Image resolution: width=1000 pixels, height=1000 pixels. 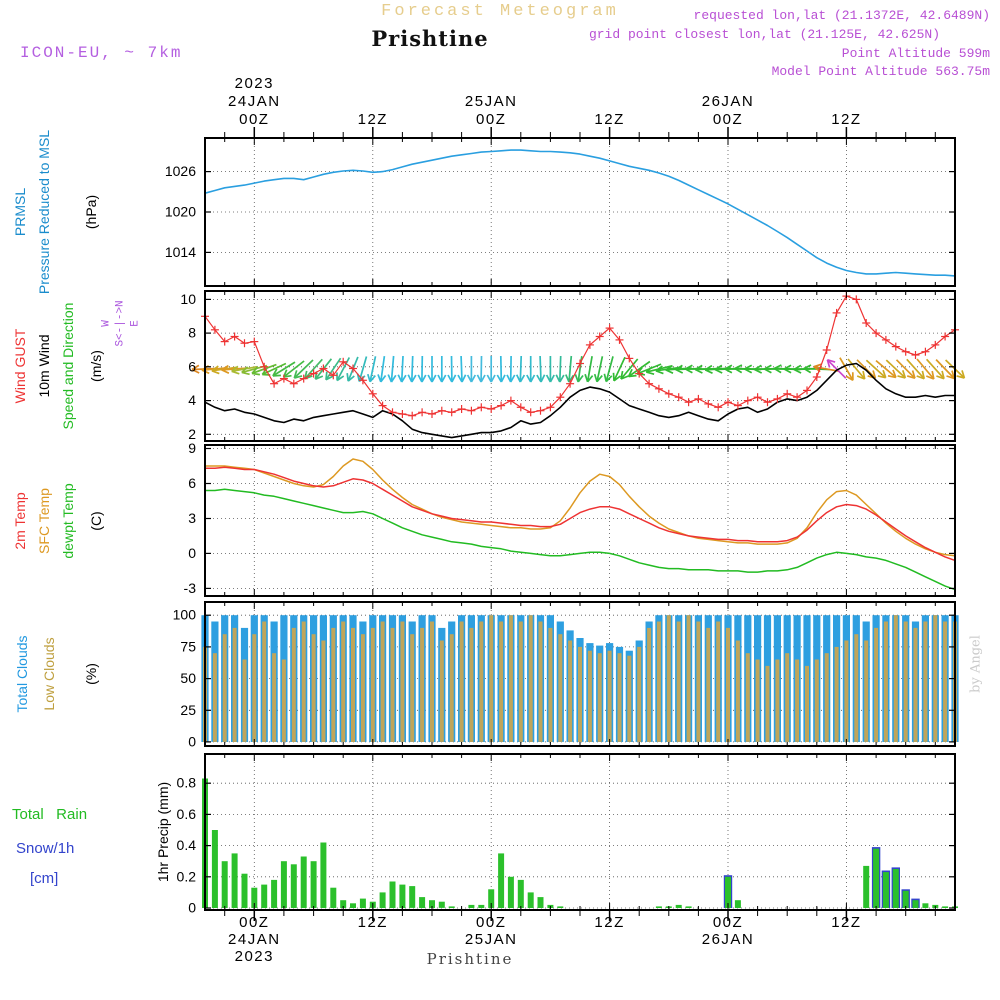 What do you see at coordinates (470, 959) in the screenshot?
I see `footer-station-label: Prishtine` at bounding box center [470, 959].